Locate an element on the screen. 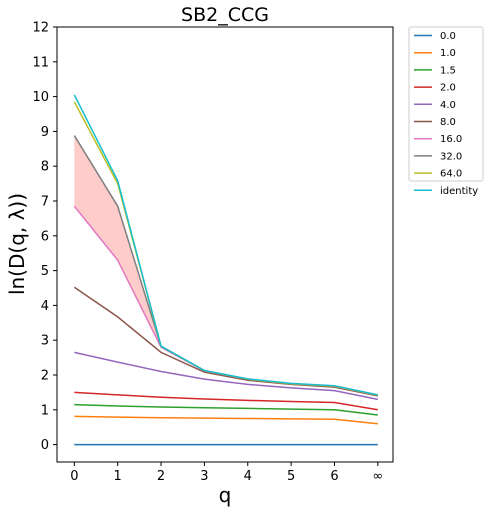 The height and width of the screenshot is (512, 490). x-axis-label: q is located at coordinates (225, 495).